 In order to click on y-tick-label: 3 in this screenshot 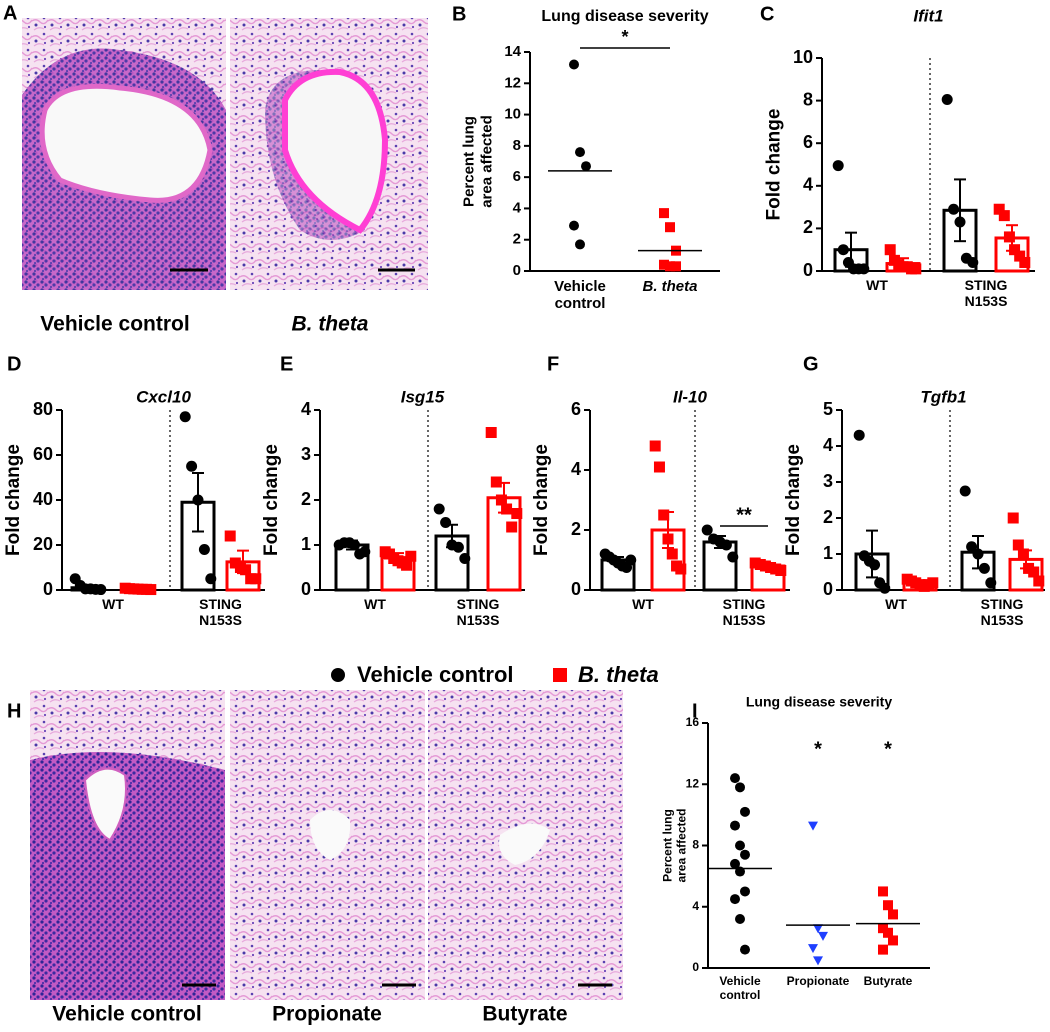, I will do `click(306, 454)`.